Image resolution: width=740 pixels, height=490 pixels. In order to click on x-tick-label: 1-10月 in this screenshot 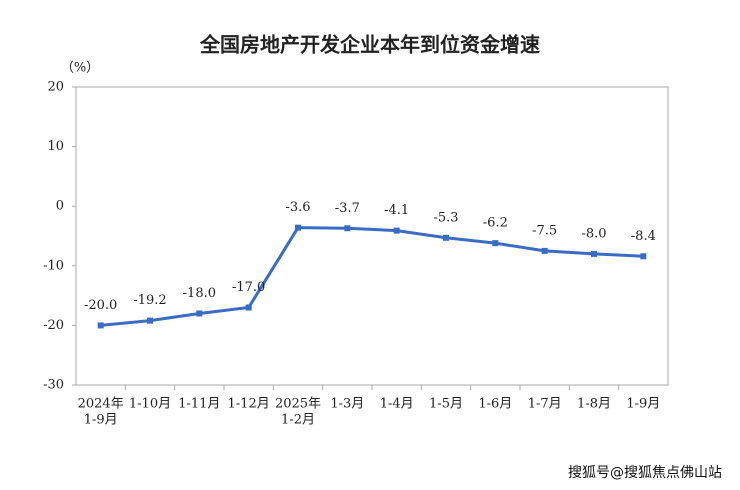, I will do `click(150, 404)`.